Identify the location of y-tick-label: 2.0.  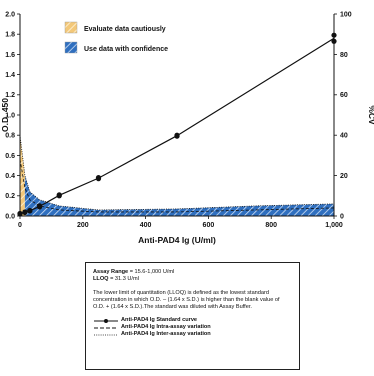
(10, 14).